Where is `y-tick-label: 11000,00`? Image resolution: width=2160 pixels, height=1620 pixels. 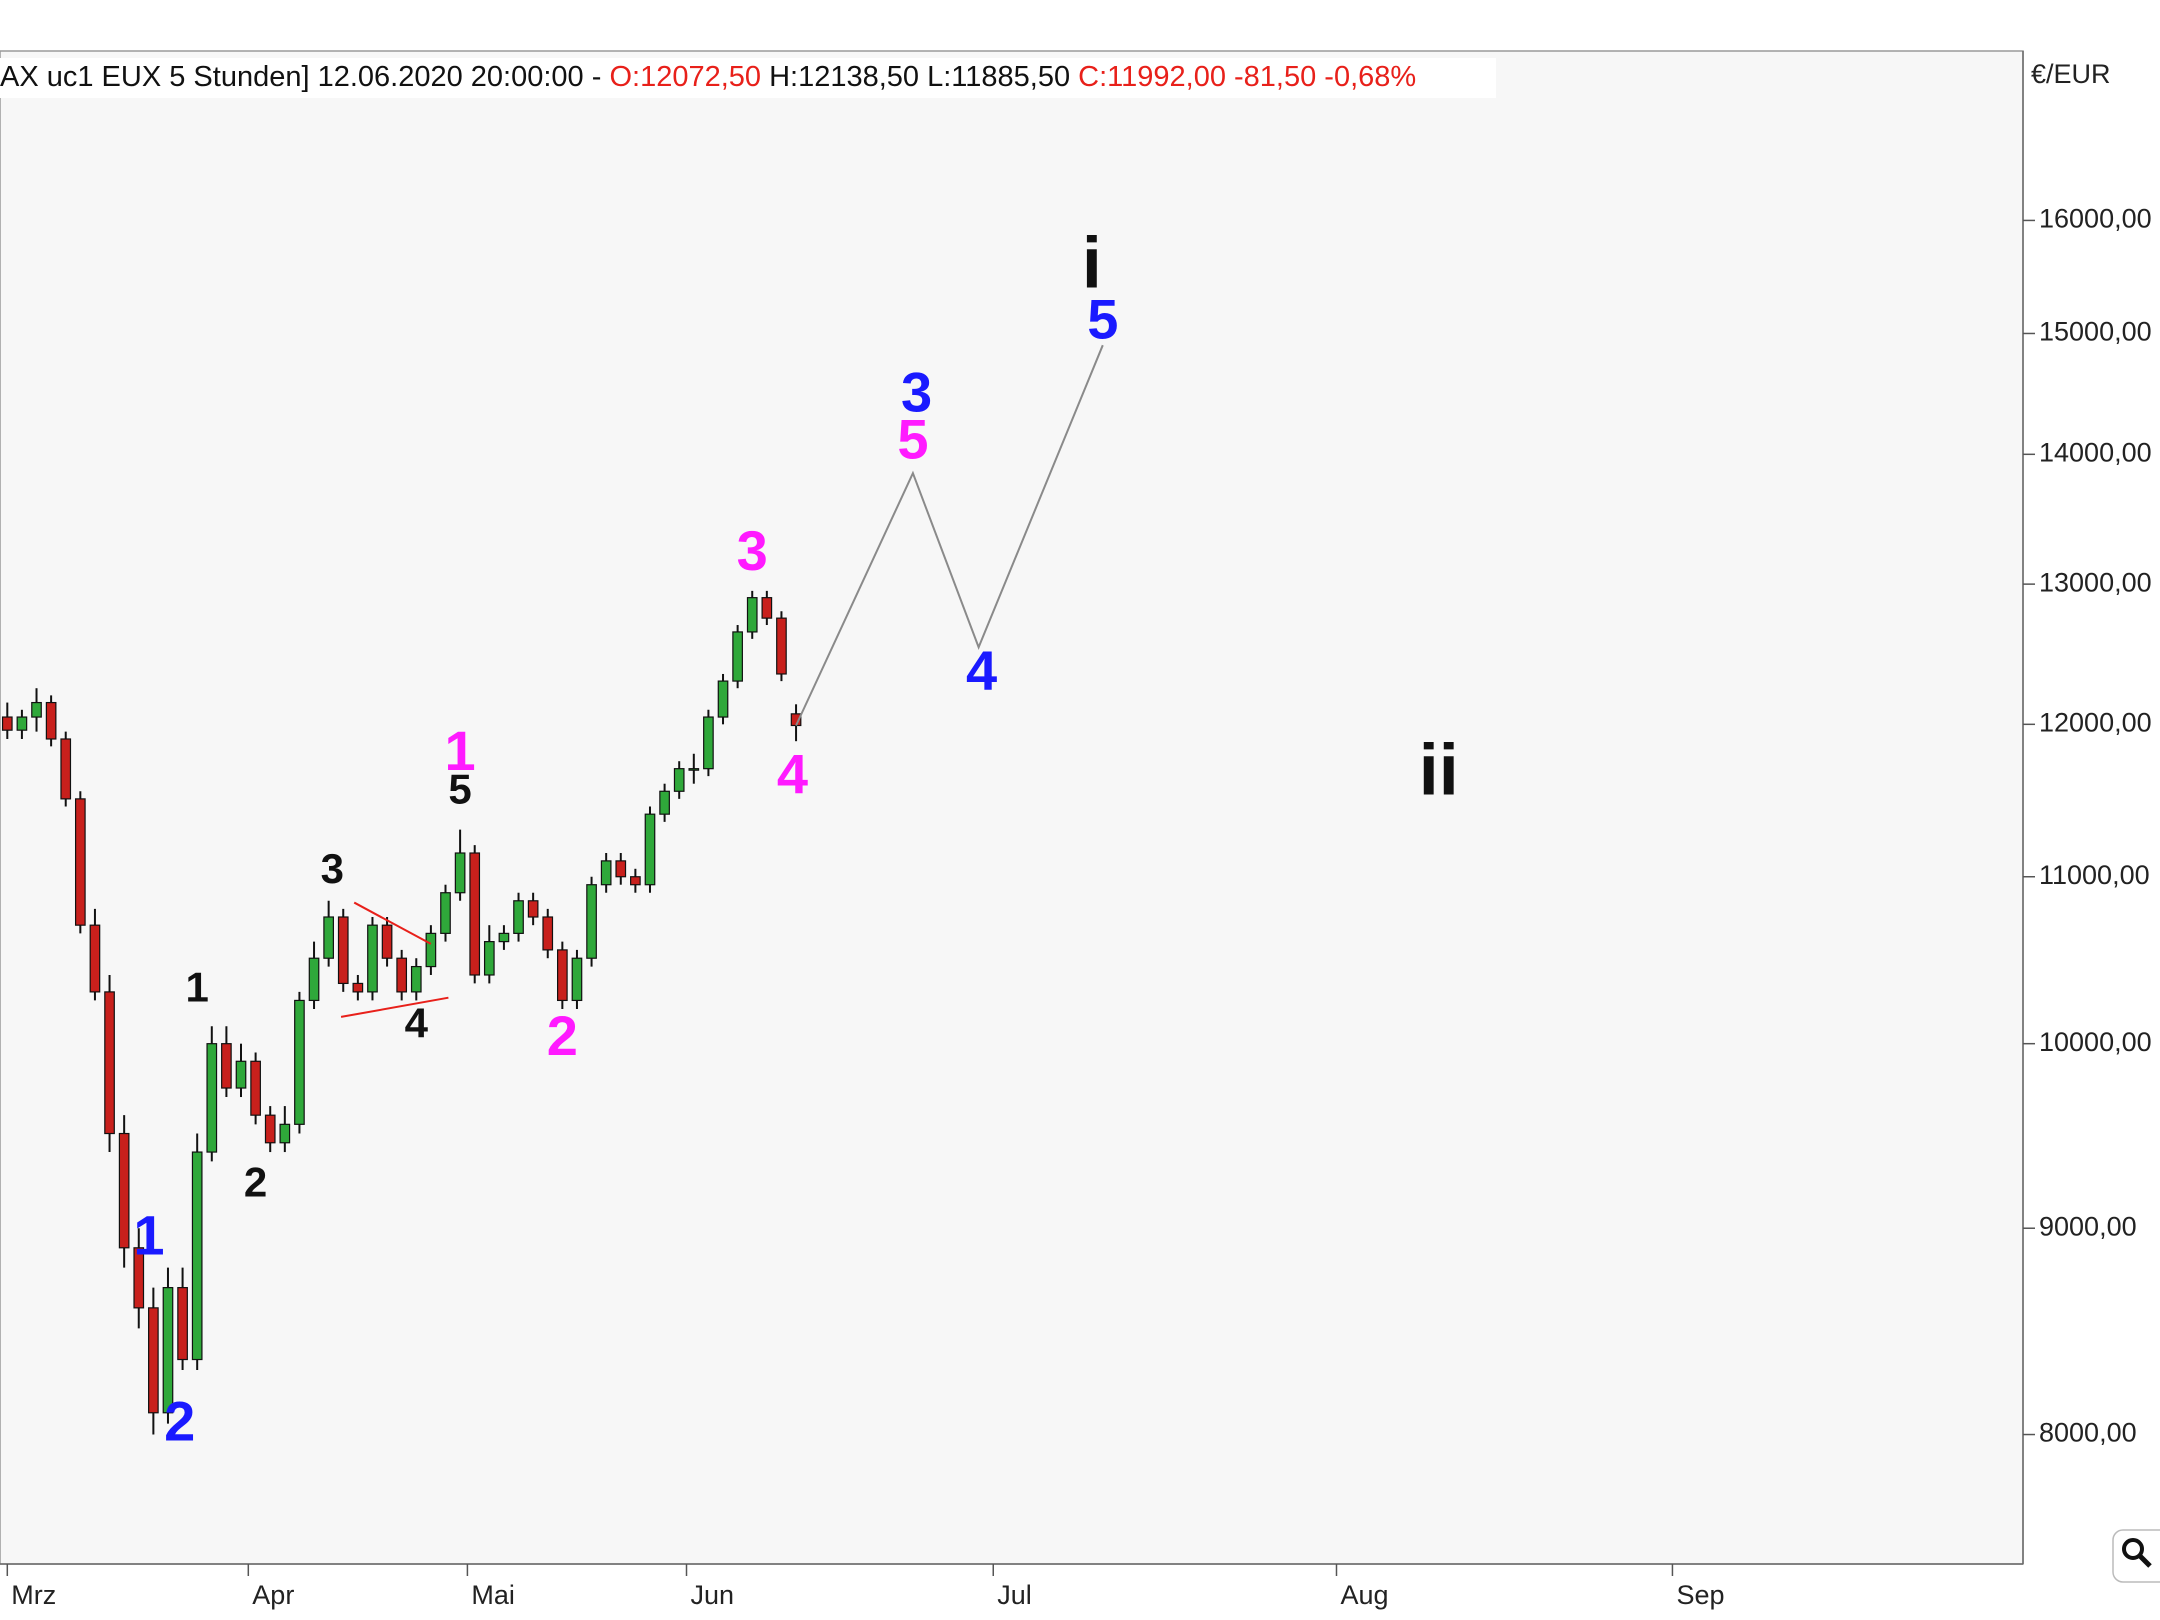
y-tick-label: 11000,00 is located at coordinates (2094, 875).